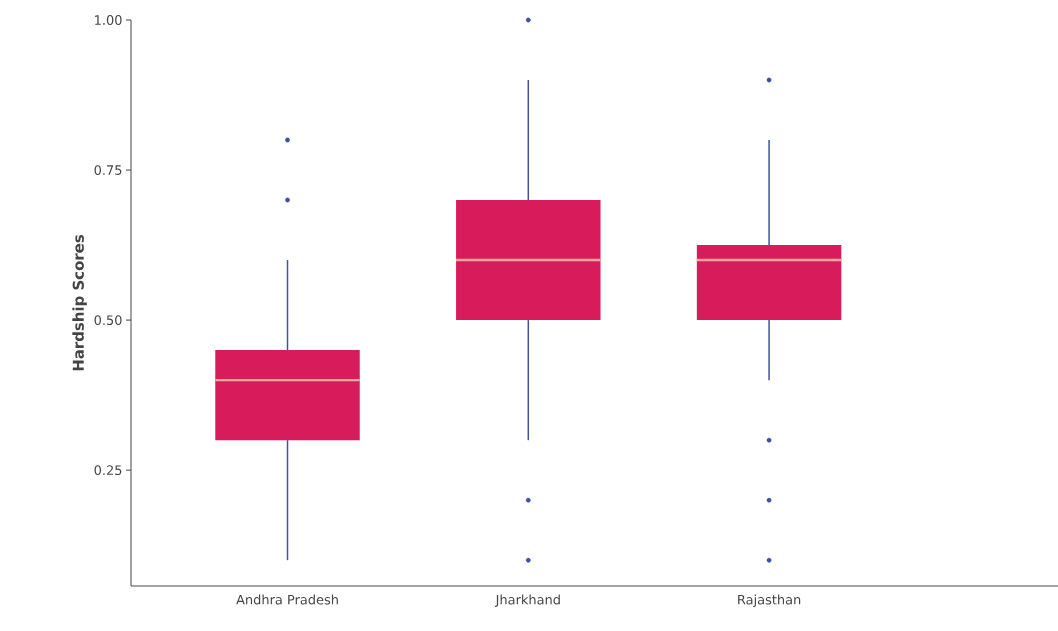 This screenshot has height=631, width=1058. Describe the element at coordinates (287, 599) in the screenshot. I see `x-tick-label: Andhra Pradesh` at that location.